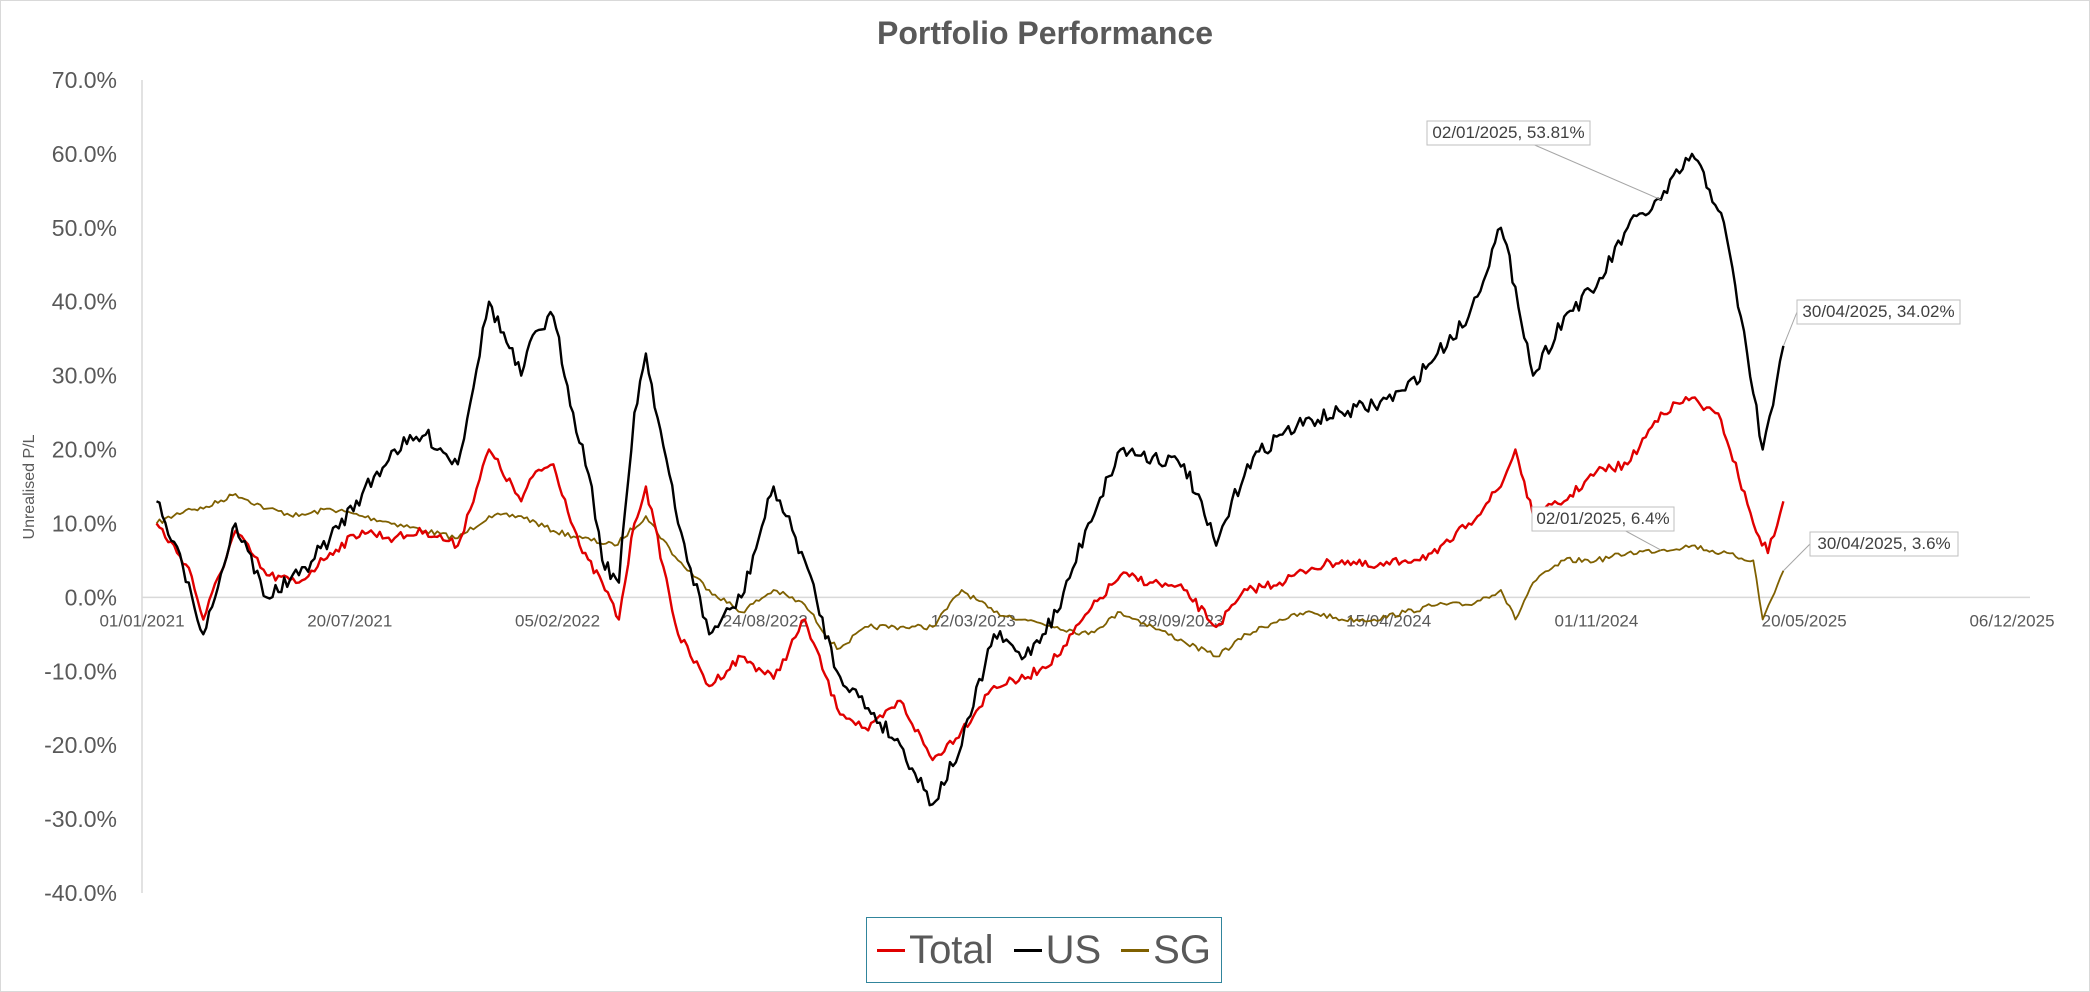 Image resolution: width=2090 pixels, height=992 pixels. What do you see at coordinates (80, 819) in the screenshot?
I see `y-tick-label: -30.0%` at bounding box center [80, 819].